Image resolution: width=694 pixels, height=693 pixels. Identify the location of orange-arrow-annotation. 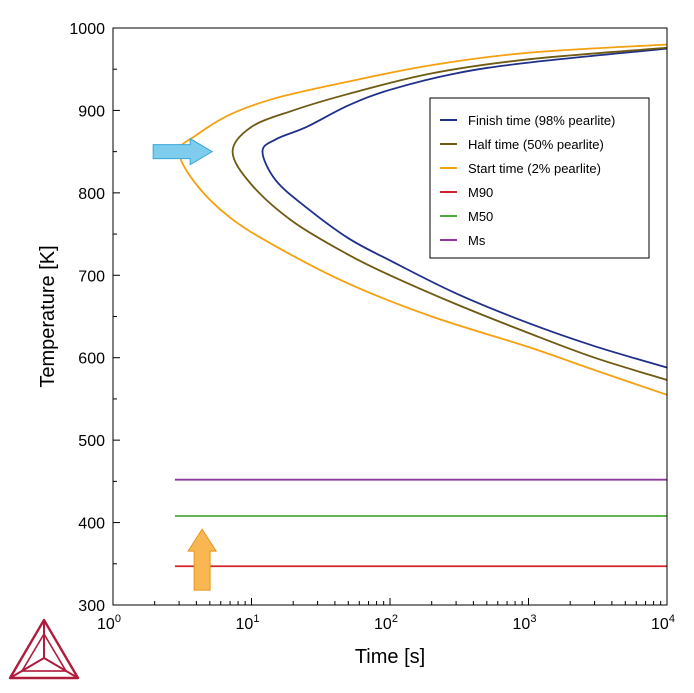
(202, 559).